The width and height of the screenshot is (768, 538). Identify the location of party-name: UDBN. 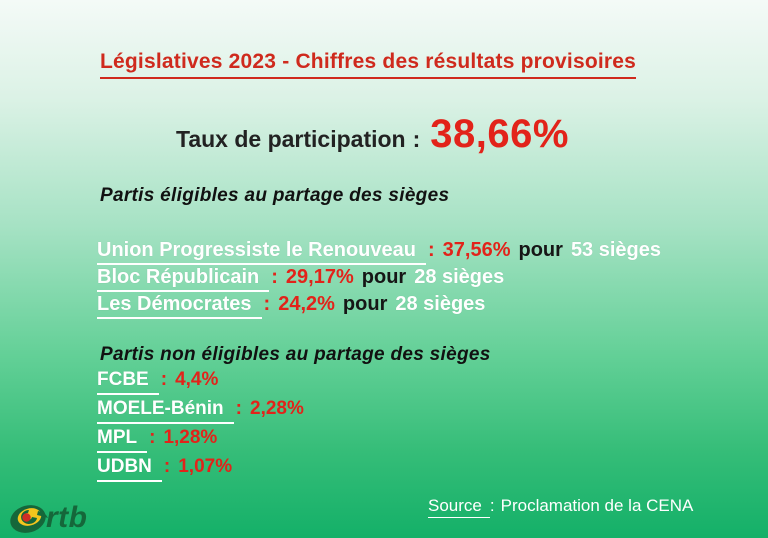
(129, 468).